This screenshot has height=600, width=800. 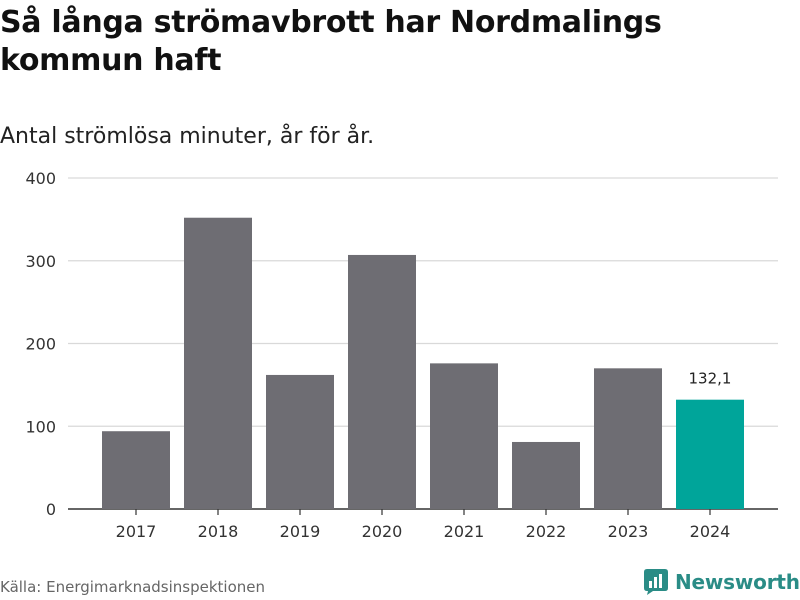 What do you see at coordinates (133, 587) in the screenshot?
I see `source-note: Källa: Energimarknadsinspektionen` at bounding box center [133, 587].